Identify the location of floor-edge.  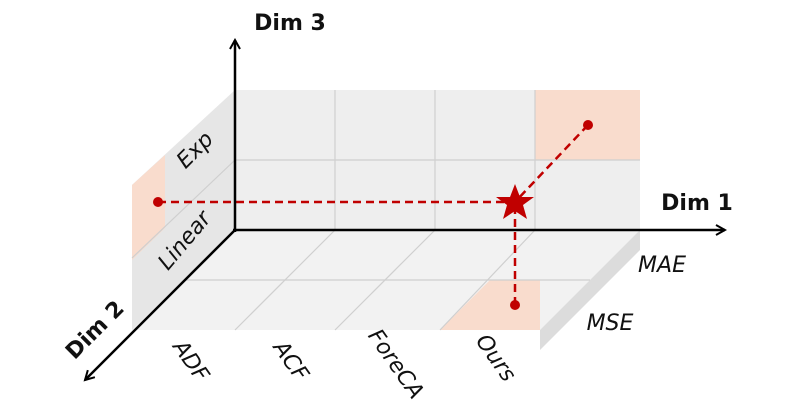
(590, 290).